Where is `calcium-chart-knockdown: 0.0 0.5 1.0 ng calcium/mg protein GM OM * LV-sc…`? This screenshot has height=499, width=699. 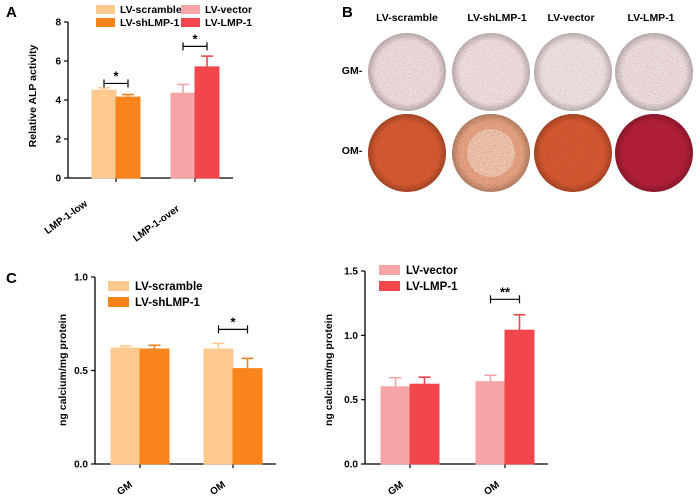 calcium-chart-knockdown: 0.0 0.5 1.0 ng calcium/mg protein GM OM * LV-sc… is located at coordinates (166, 385).